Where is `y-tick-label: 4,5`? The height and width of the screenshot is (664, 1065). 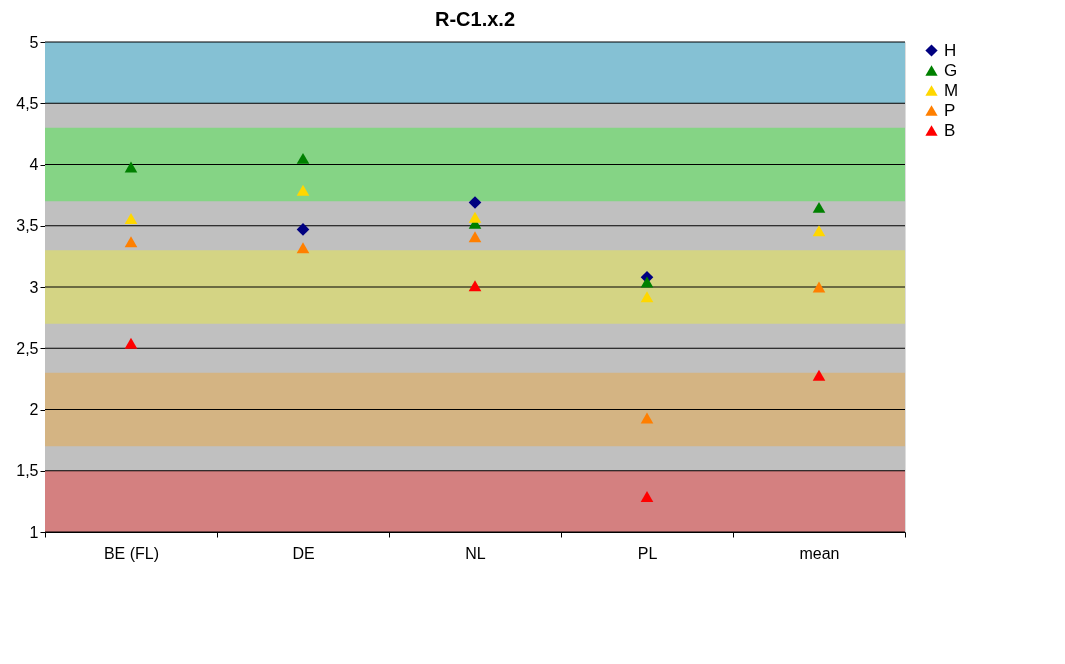 y-tick-label: 4,5 is located at coordinates (27, 103).